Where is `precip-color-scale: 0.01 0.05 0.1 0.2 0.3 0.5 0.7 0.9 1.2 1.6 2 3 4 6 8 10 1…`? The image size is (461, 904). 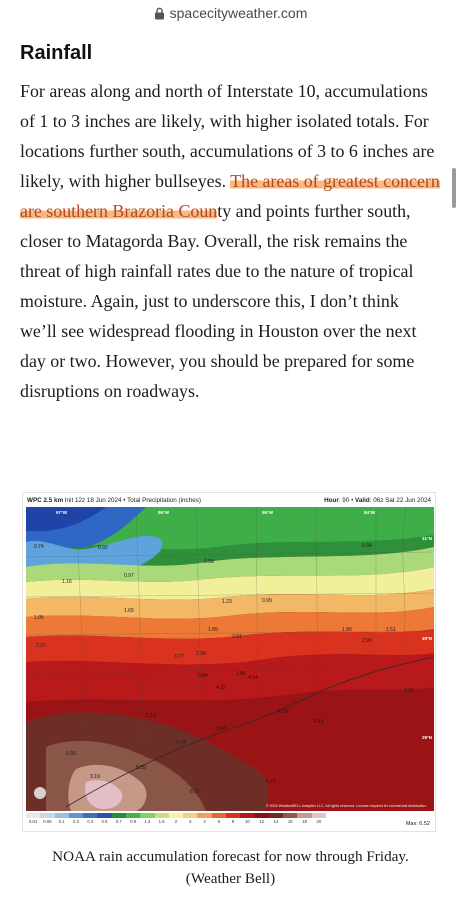
precip-color-scale: 0.01 0.05 0.1 0.2 0.3 0.5 0.7 0.9 1.2 1.6 2 3 4 6 8 10 1… is located at coordinates (230, 822).